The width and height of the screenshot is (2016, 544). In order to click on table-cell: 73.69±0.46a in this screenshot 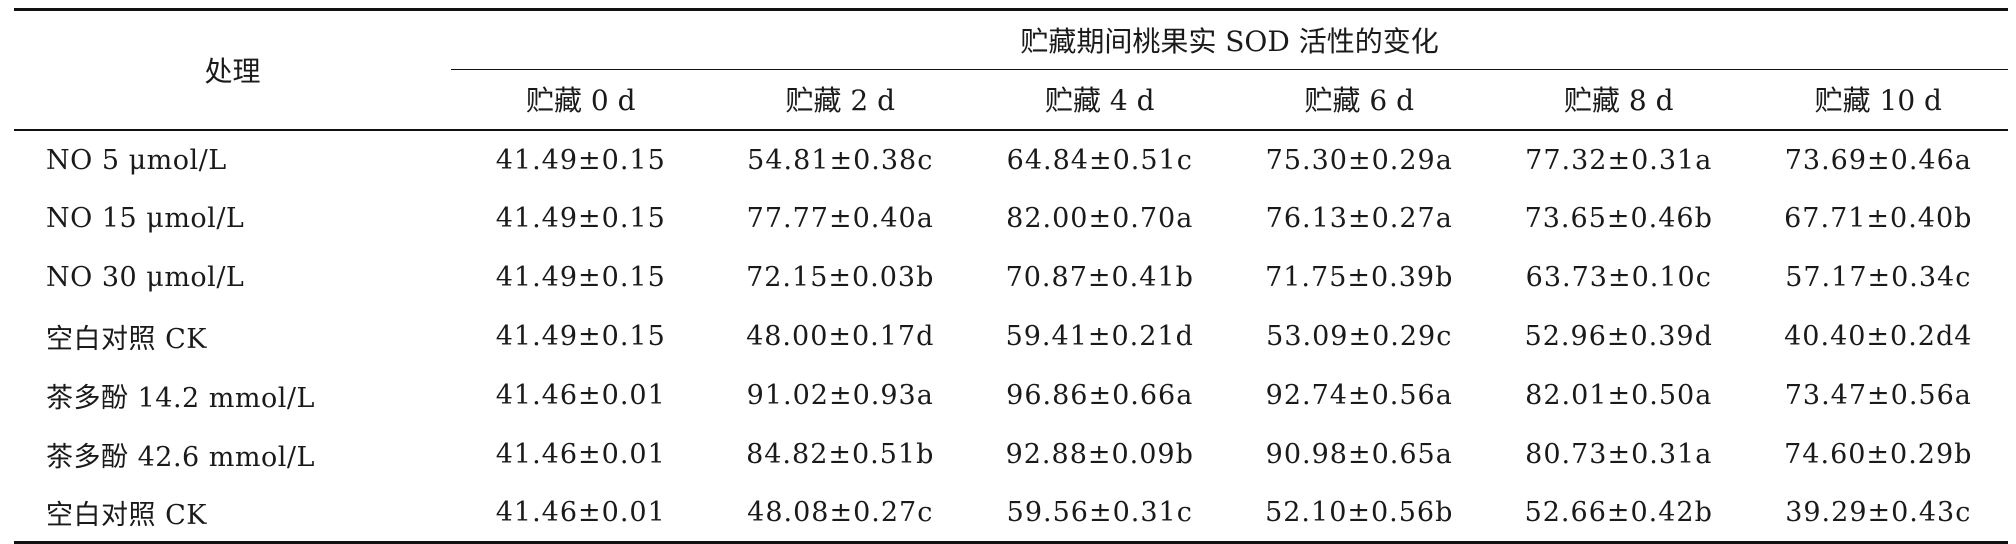, I will do `click(1878, 160)`.